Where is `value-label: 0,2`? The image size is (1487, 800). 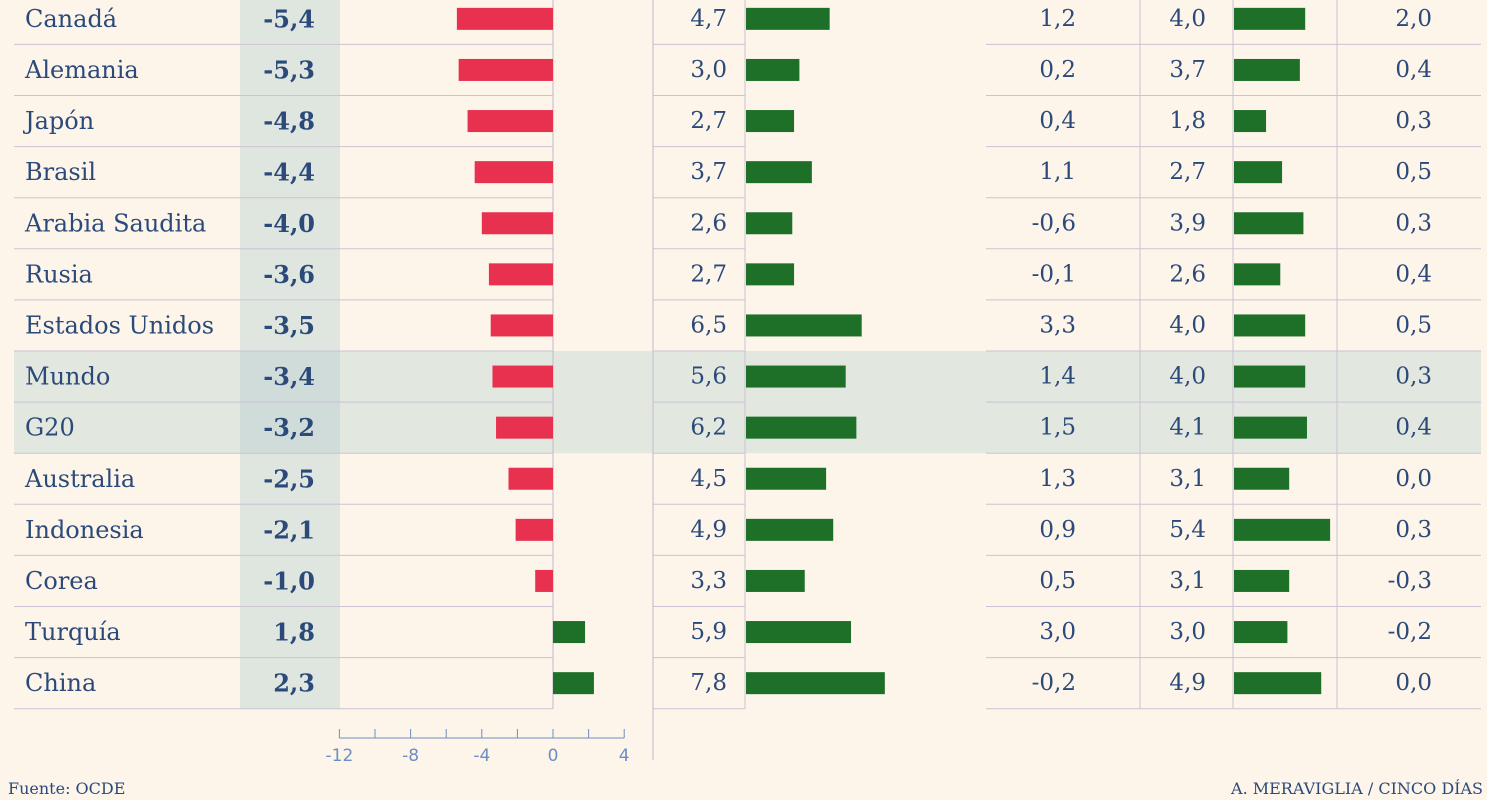 value-label: 0,2 is located at coordinates (1057, 70).